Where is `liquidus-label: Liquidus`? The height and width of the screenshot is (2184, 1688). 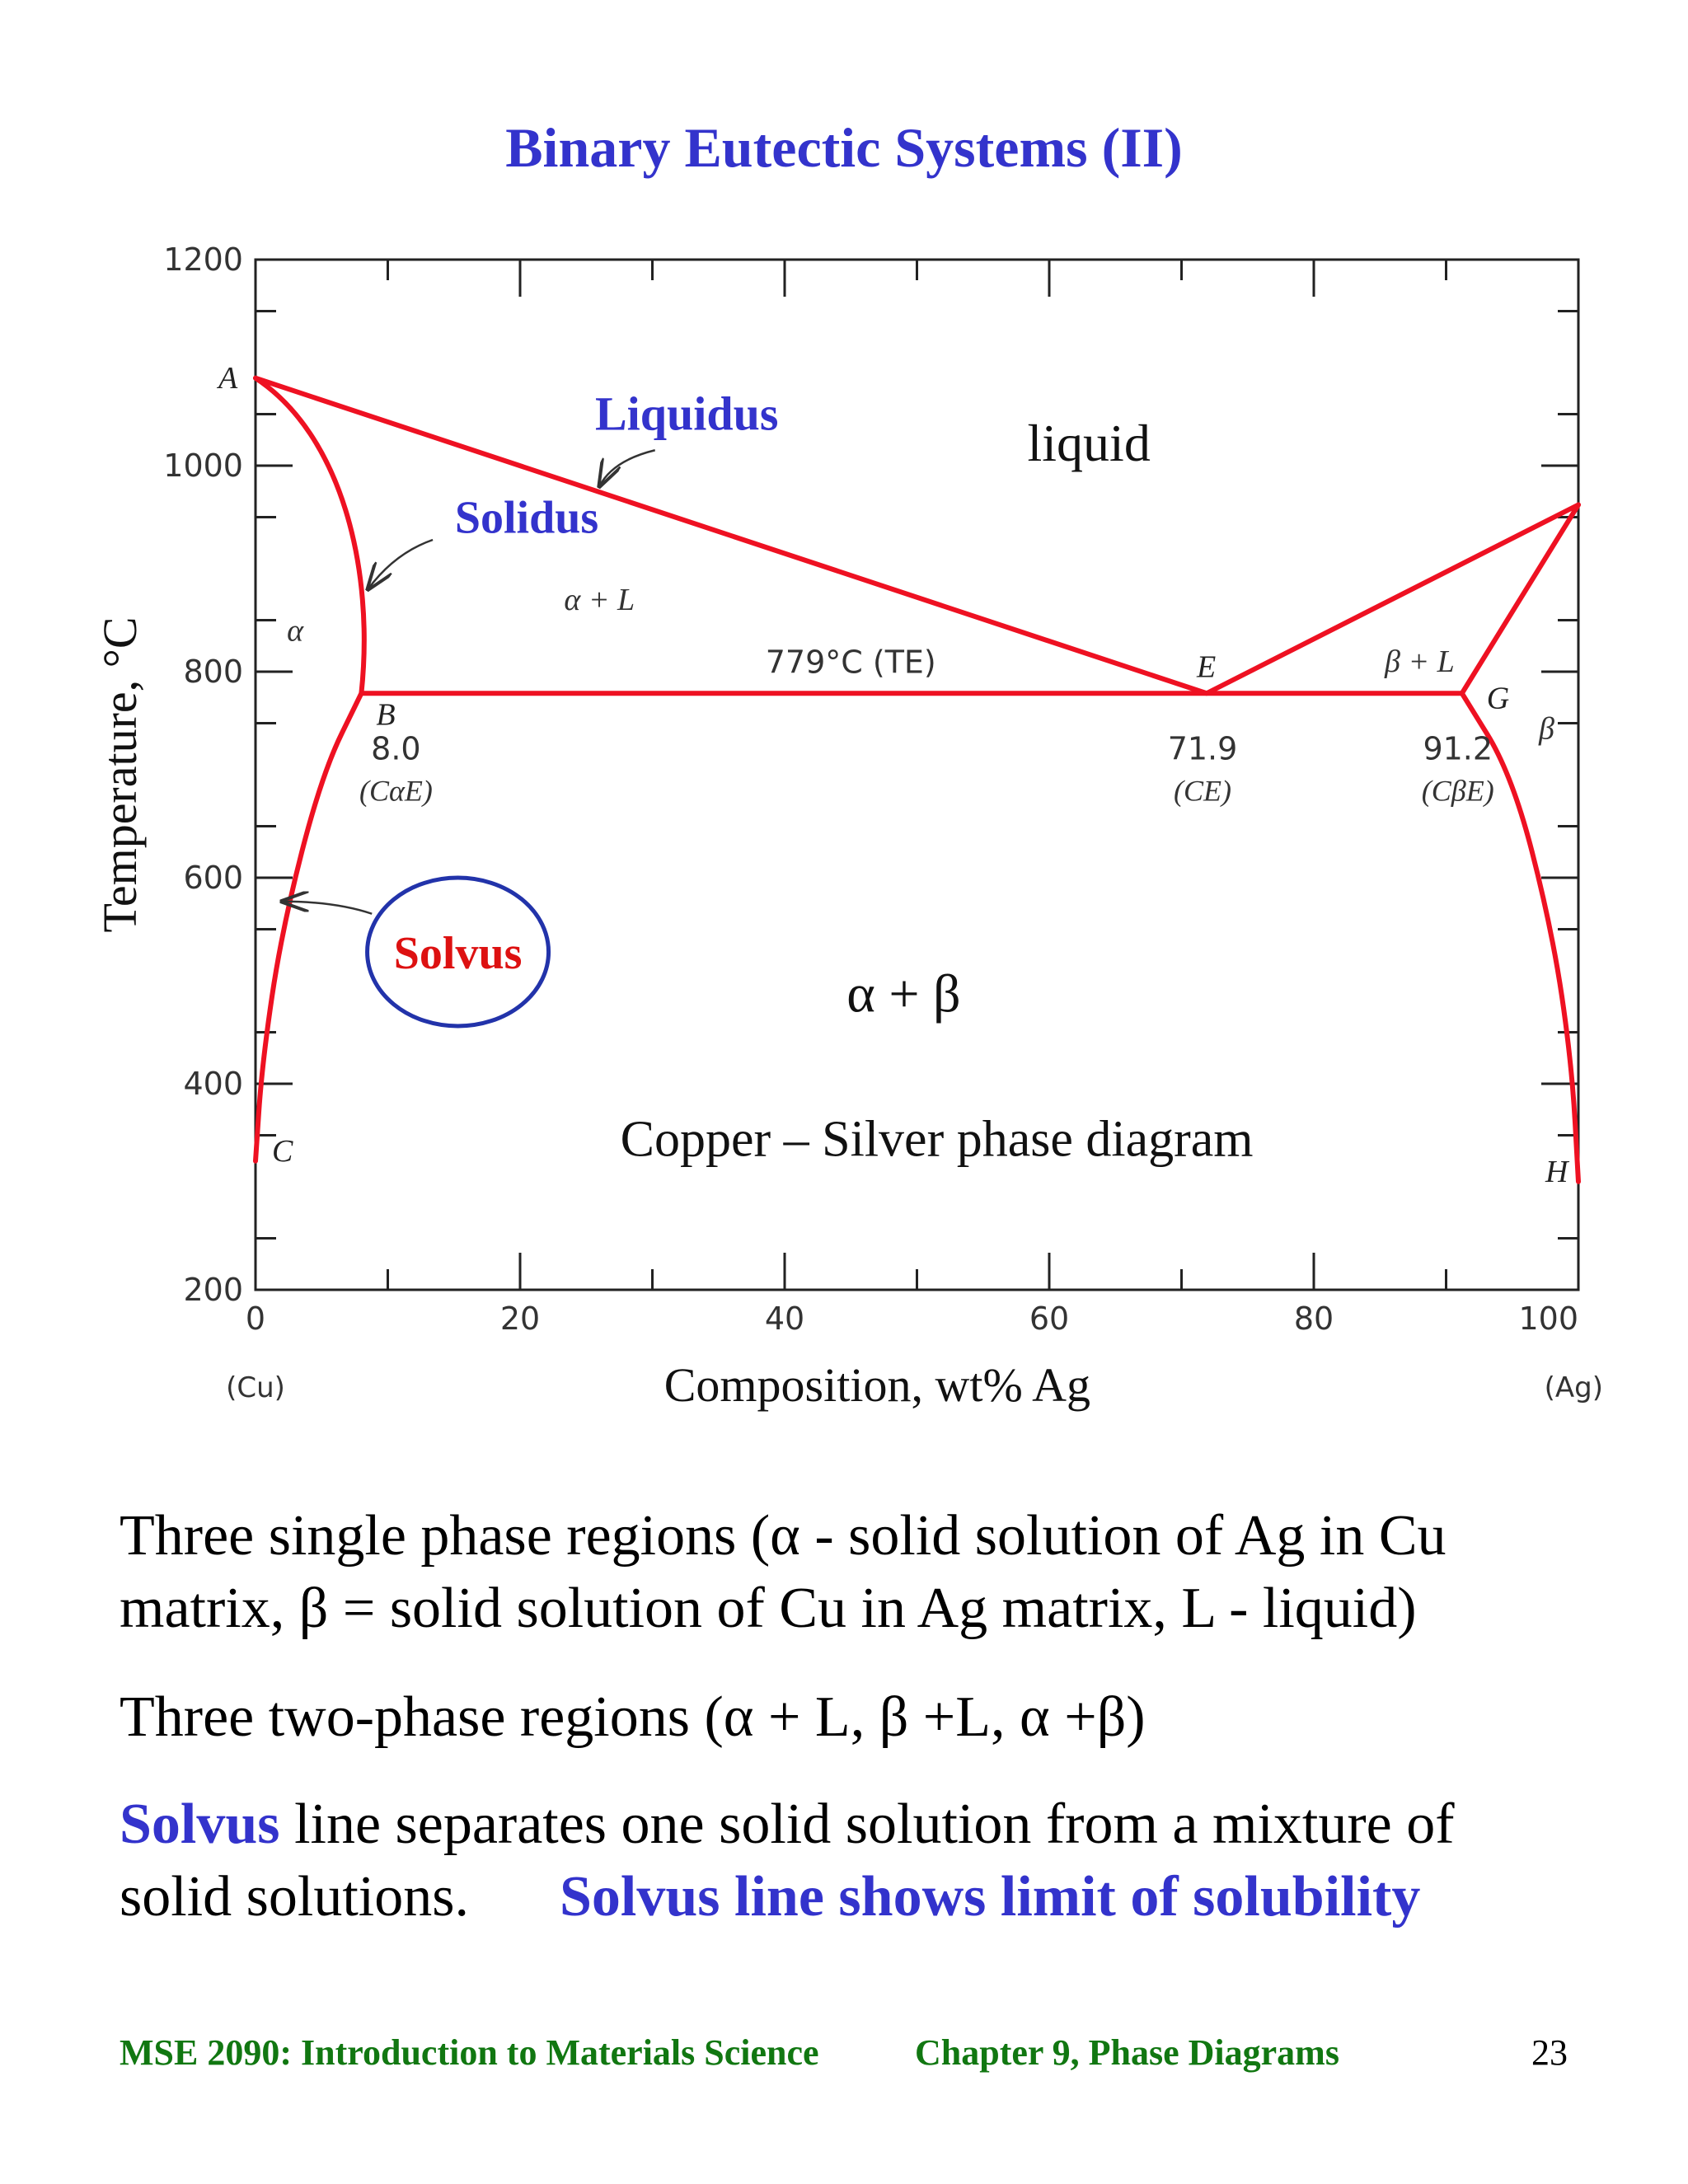 liquidus-label: Liquidus is located at coordinates (687, 413).